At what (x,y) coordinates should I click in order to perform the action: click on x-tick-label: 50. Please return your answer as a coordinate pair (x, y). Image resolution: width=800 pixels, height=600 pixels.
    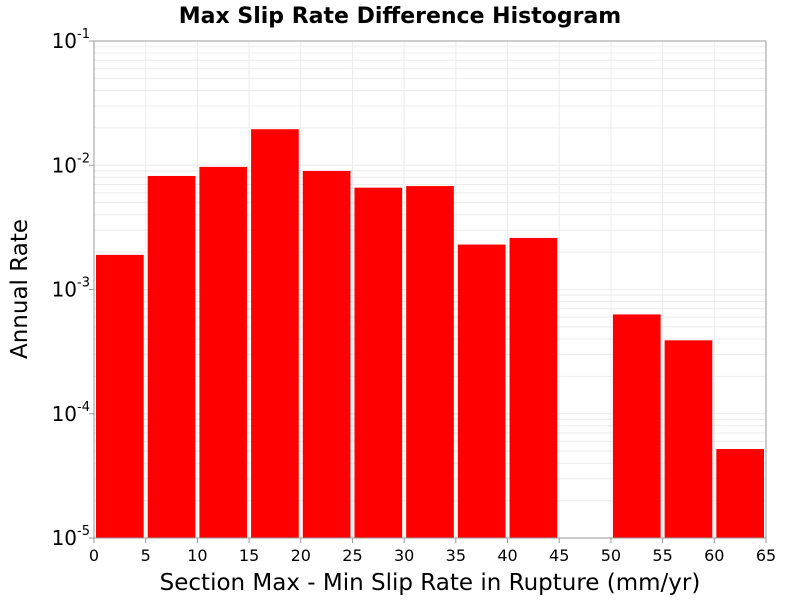
    Looking at the image, I should click on (611, 555).